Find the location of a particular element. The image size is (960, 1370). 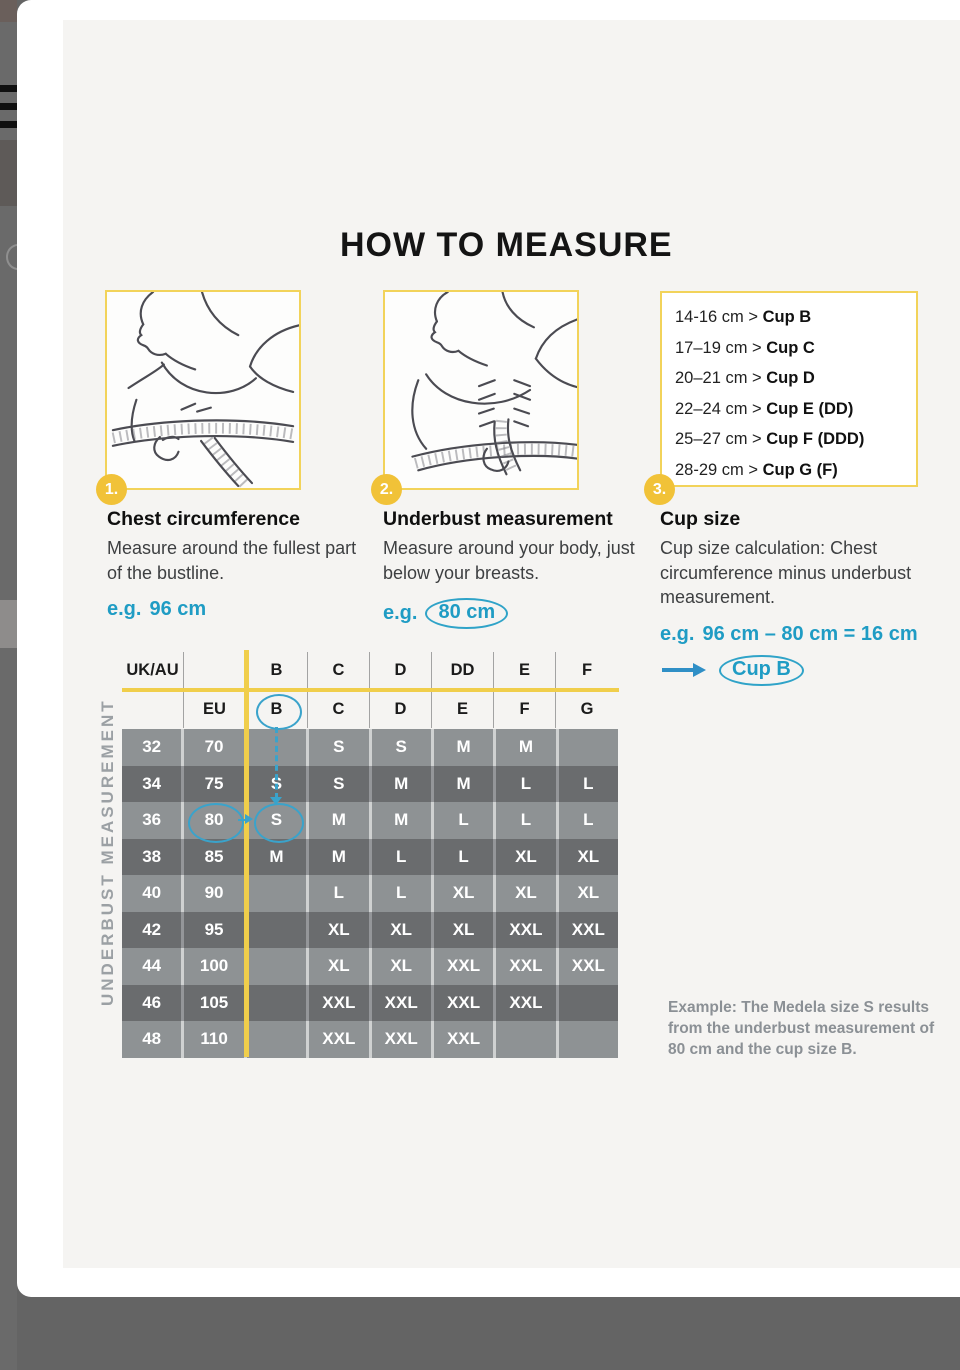

cup-range: 17–19 cm > is located at coordinates (721, 347).